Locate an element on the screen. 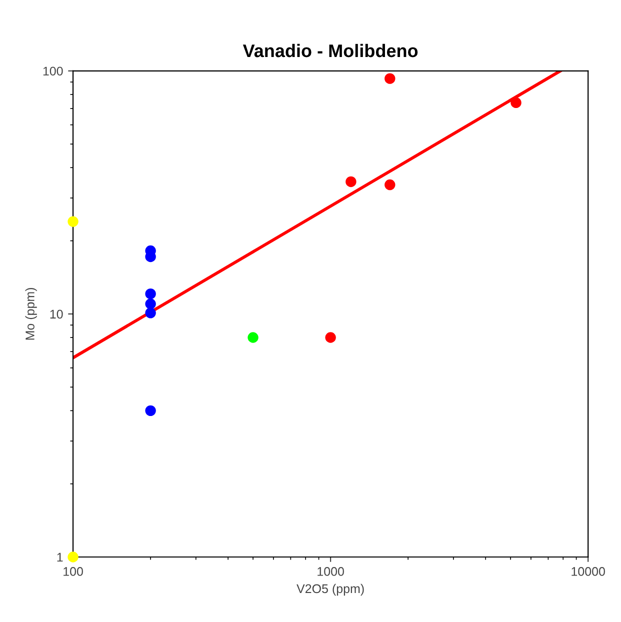 The image size is (621, 622). y-tick-label: 1 is located at coordinates (60, 557).